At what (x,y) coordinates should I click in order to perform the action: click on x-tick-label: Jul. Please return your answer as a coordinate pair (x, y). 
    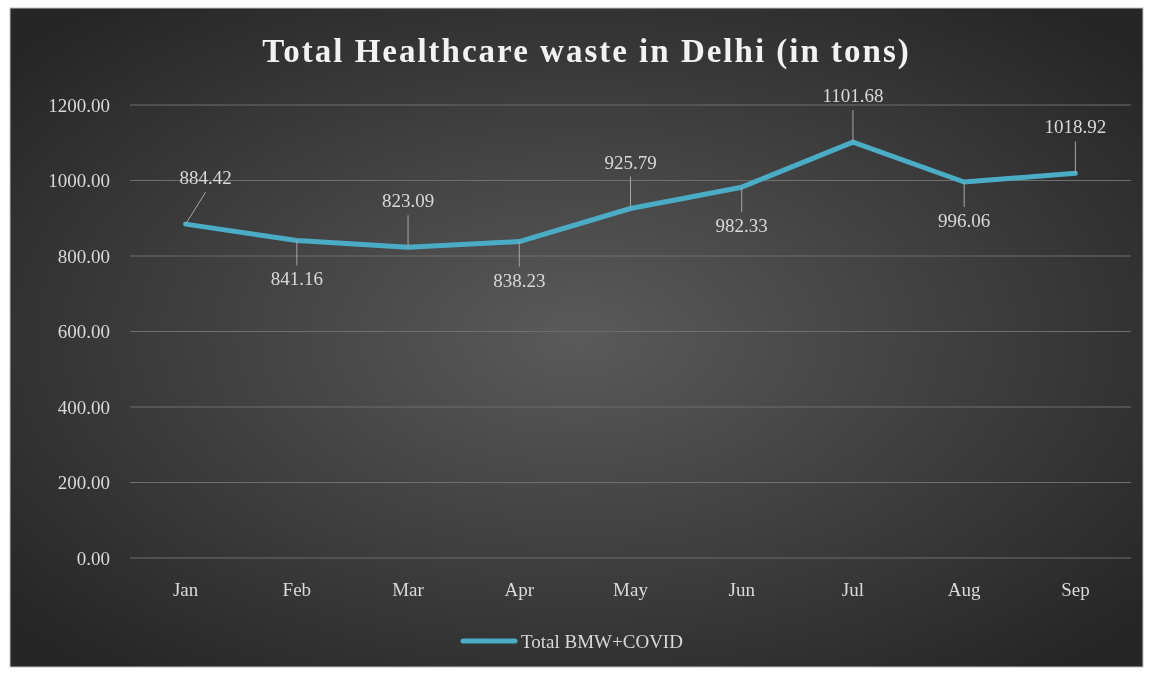
    Looking at the image, I should click on (853, 589).